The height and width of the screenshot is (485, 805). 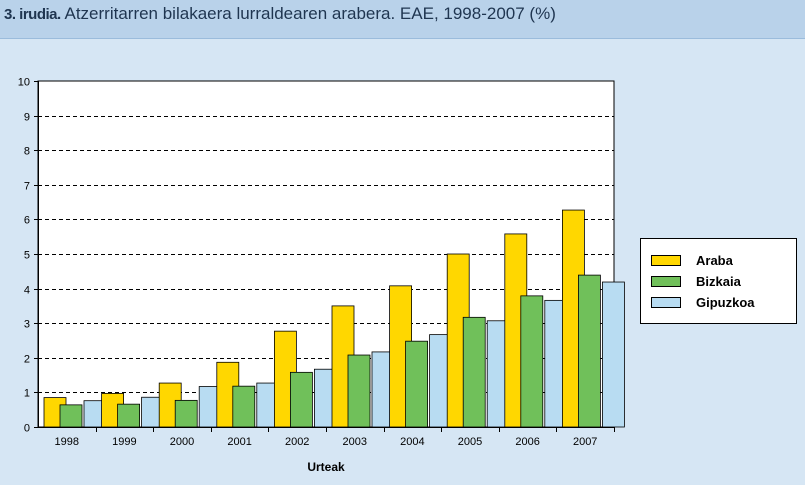 I want to click on y-tick-label: 4, so click(x=27, y=291).